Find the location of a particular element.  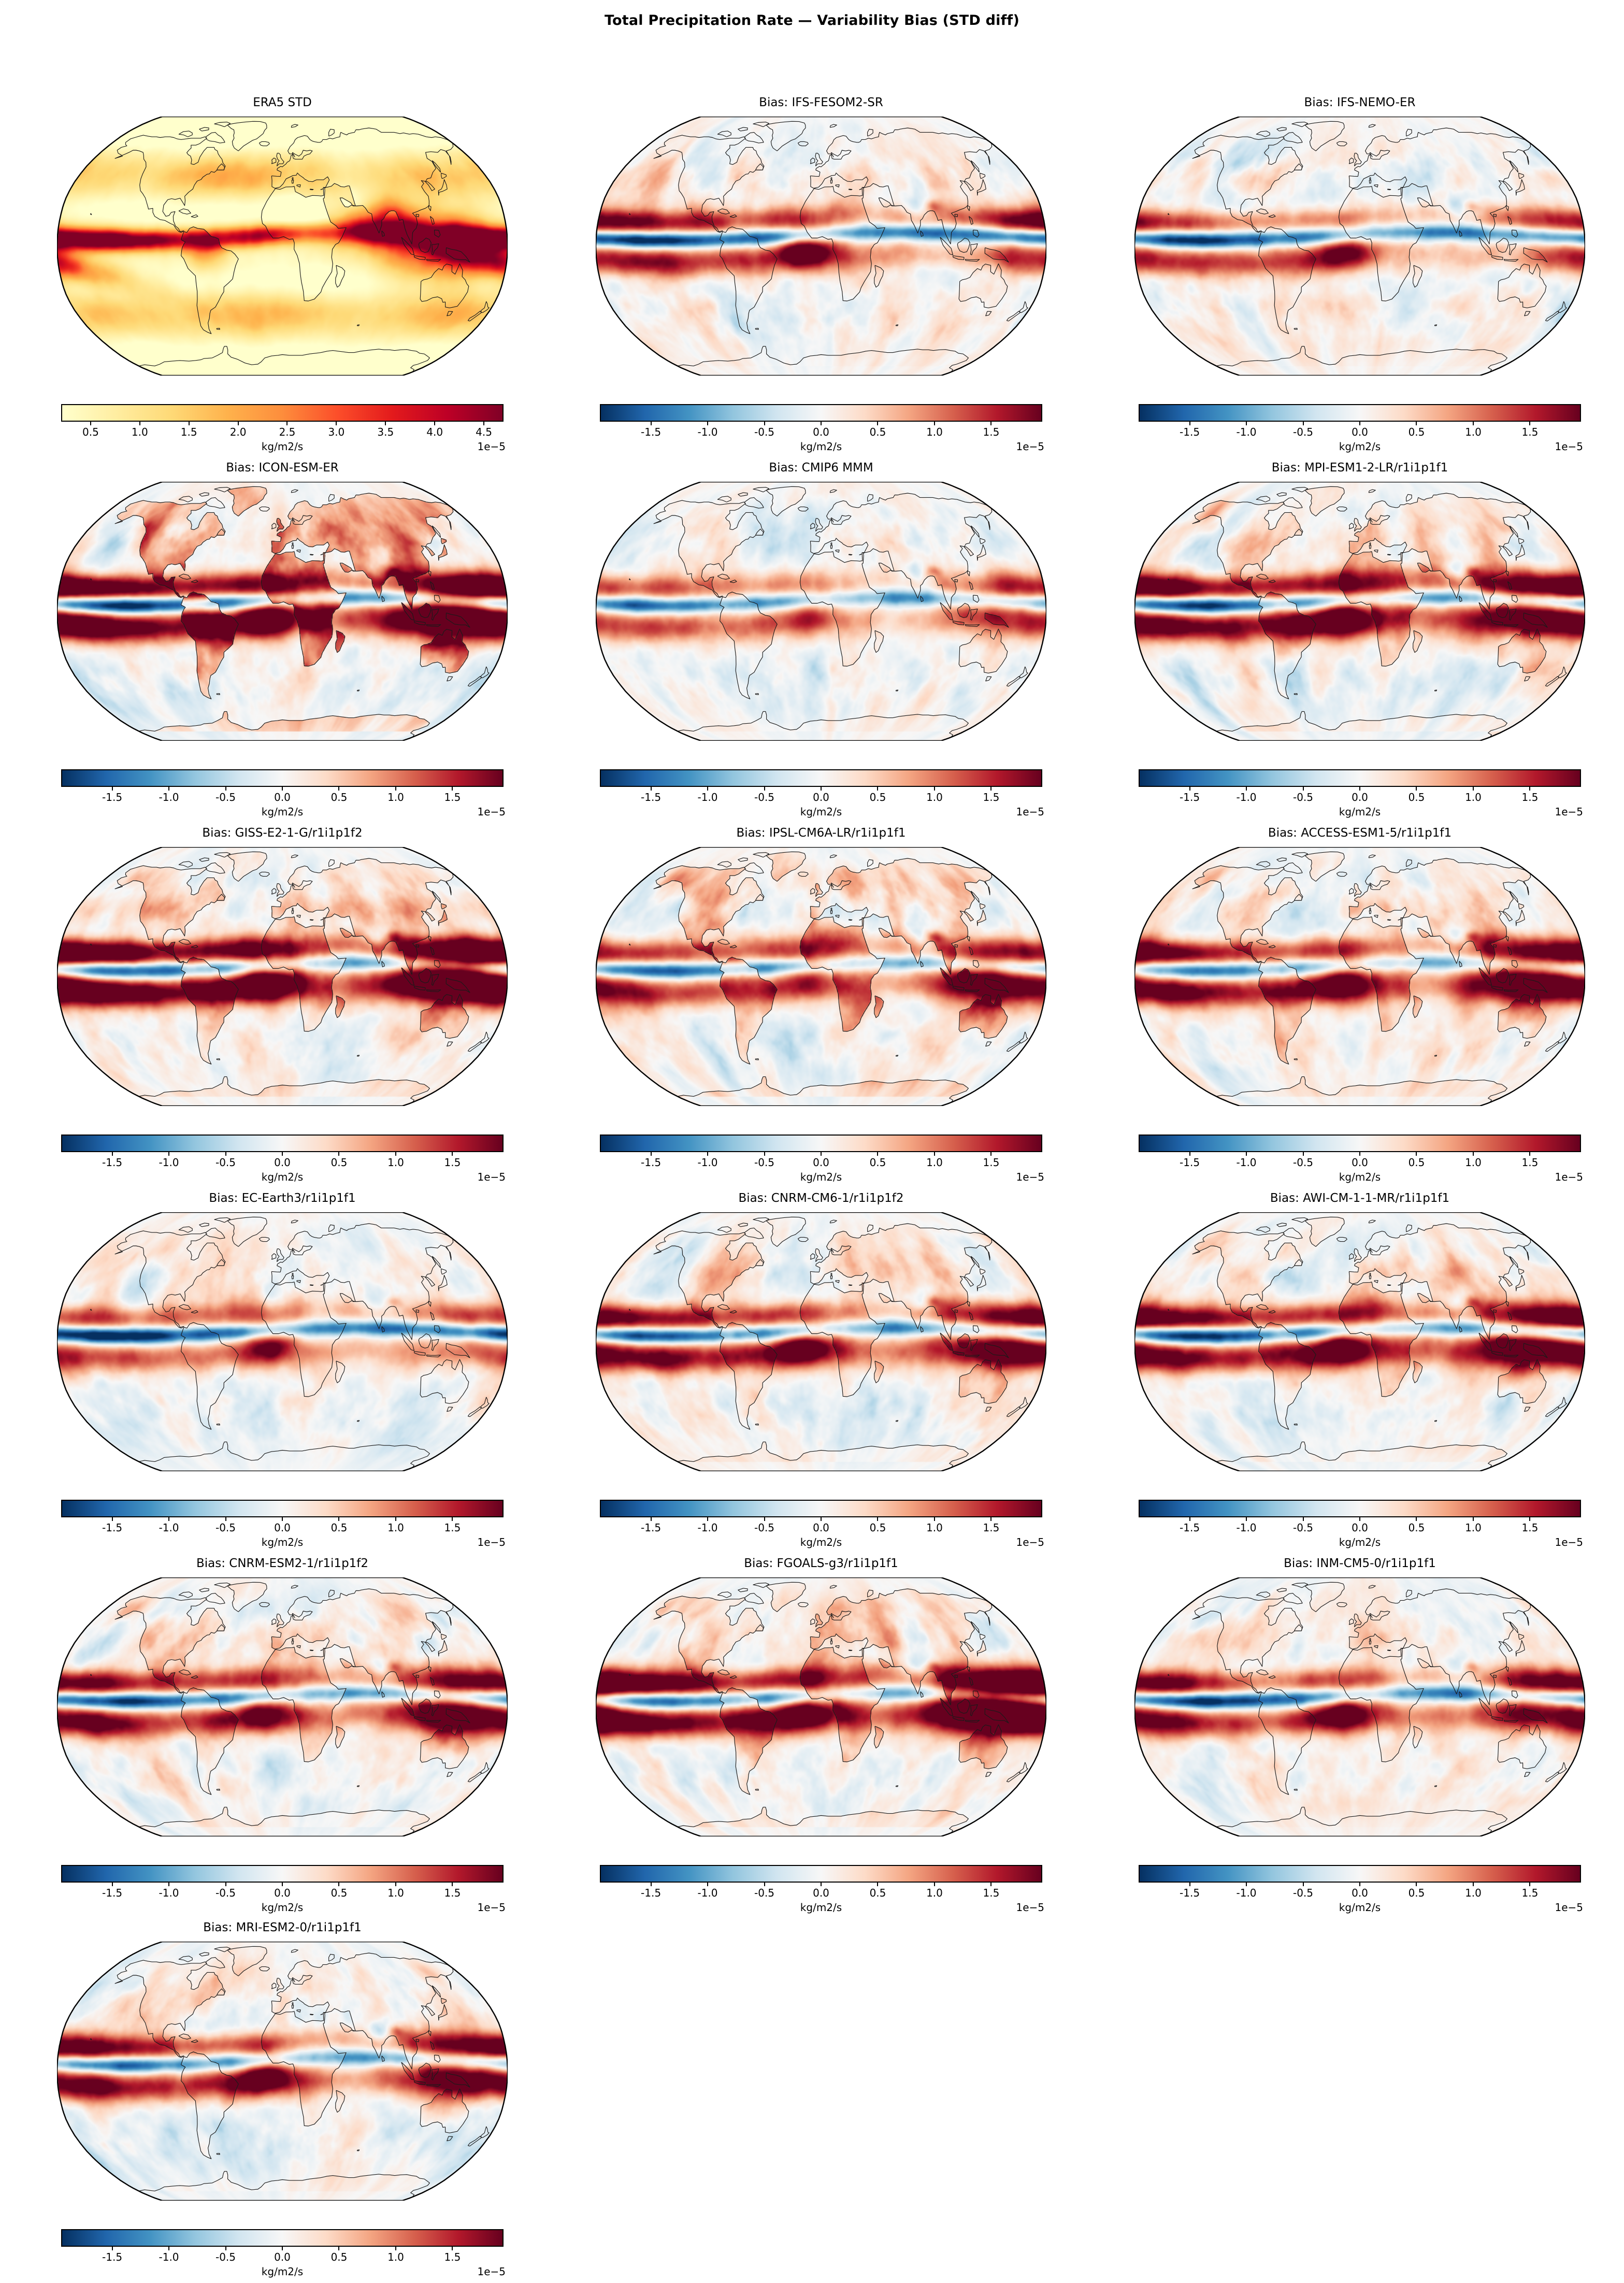

colorbar-tick-label: 4.5 is located at coordinates (484, 432).